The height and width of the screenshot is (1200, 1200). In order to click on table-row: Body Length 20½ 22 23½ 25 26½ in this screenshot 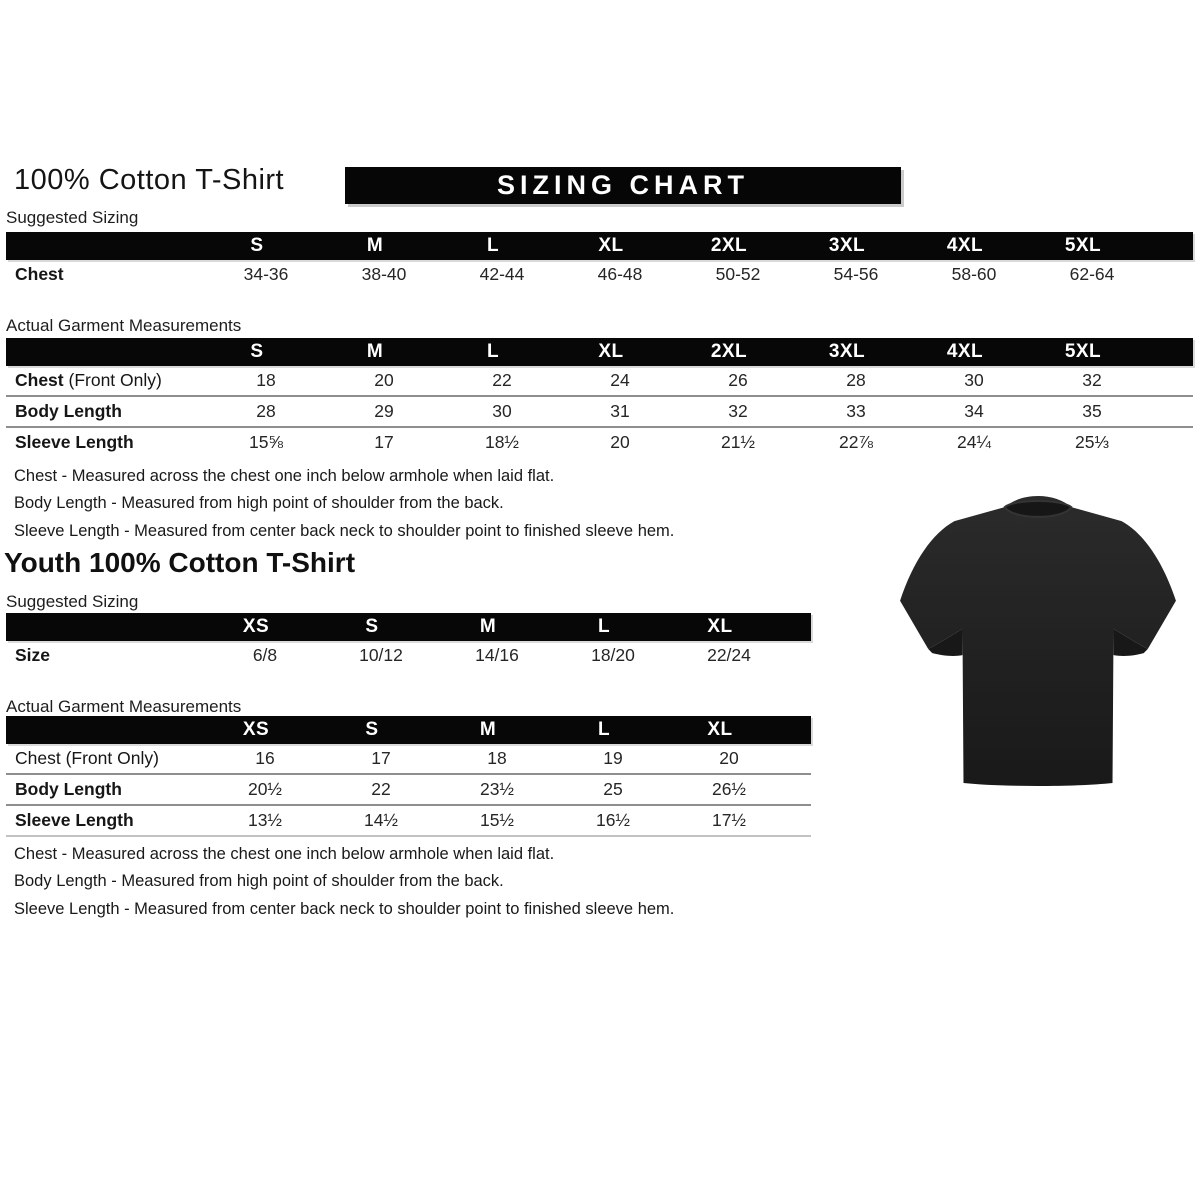, I will do `click(408, 790)`.